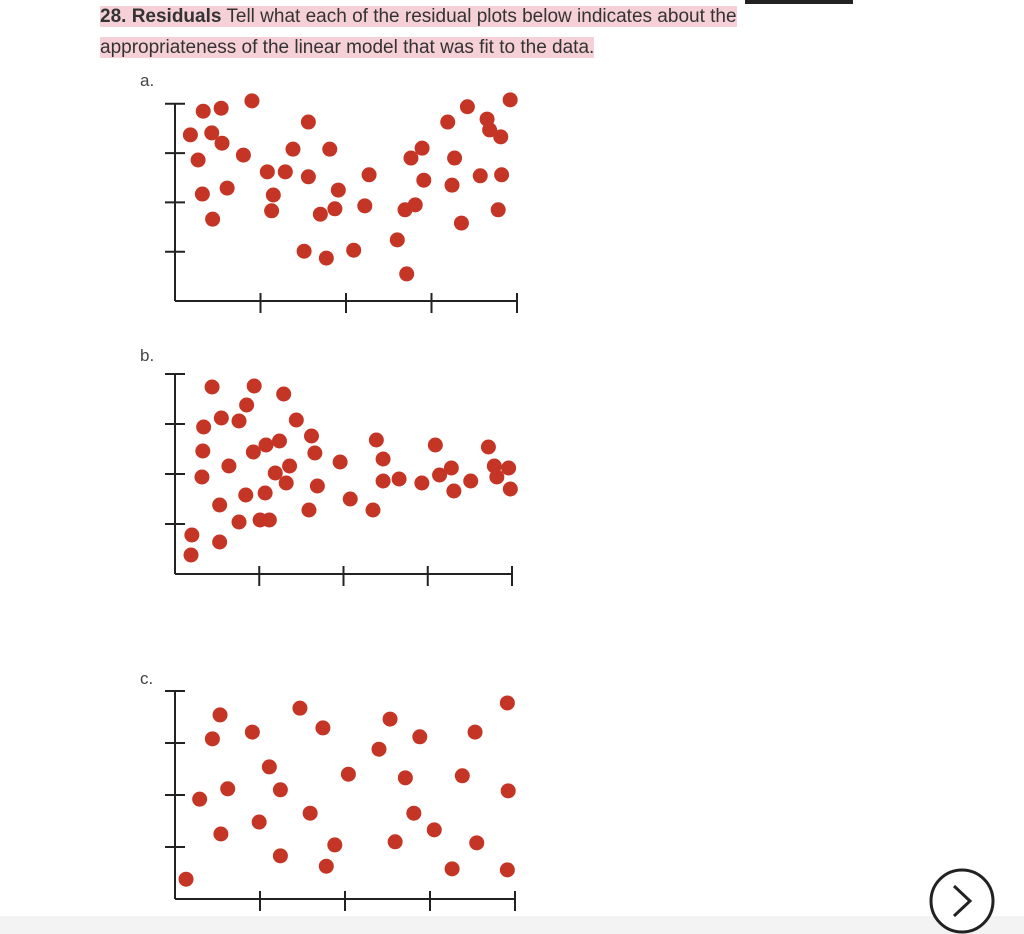  I want to click on next-button, so click(962, 901).